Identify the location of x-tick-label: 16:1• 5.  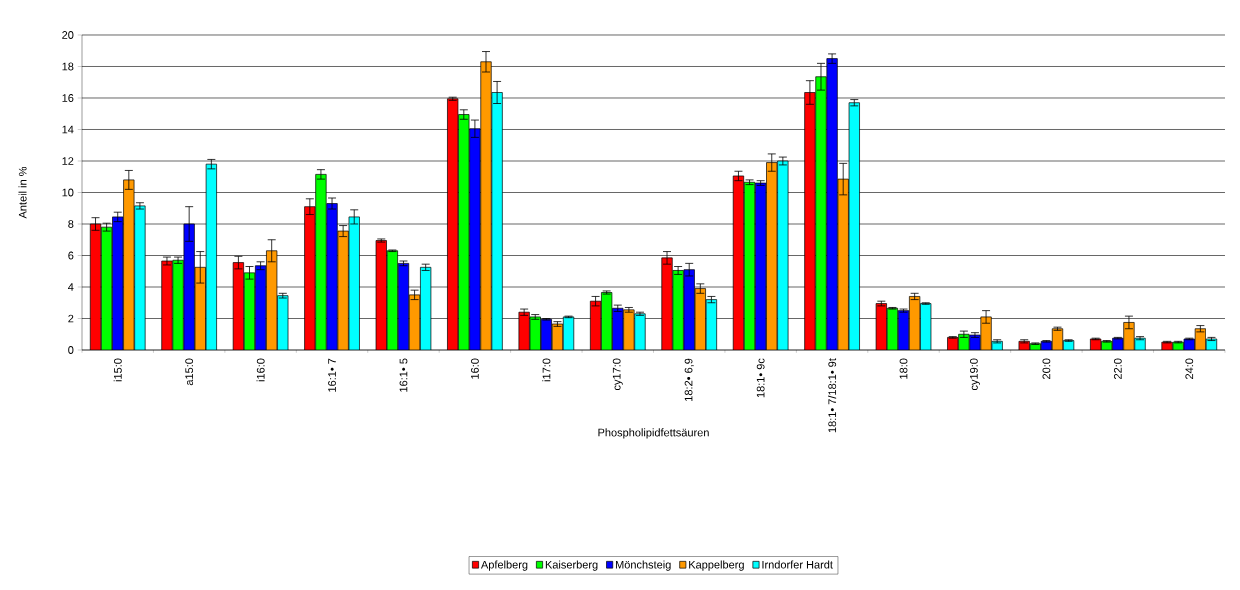
(403, 375).